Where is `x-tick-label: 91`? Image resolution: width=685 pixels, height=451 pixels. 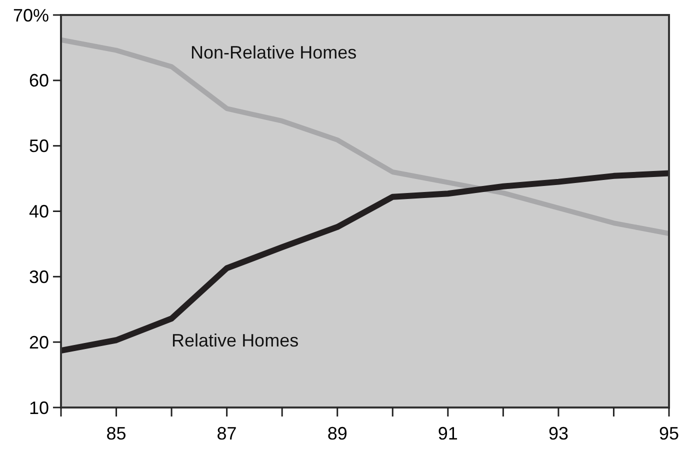 x-tick-label: 91 is located at coordinates (448, 434).